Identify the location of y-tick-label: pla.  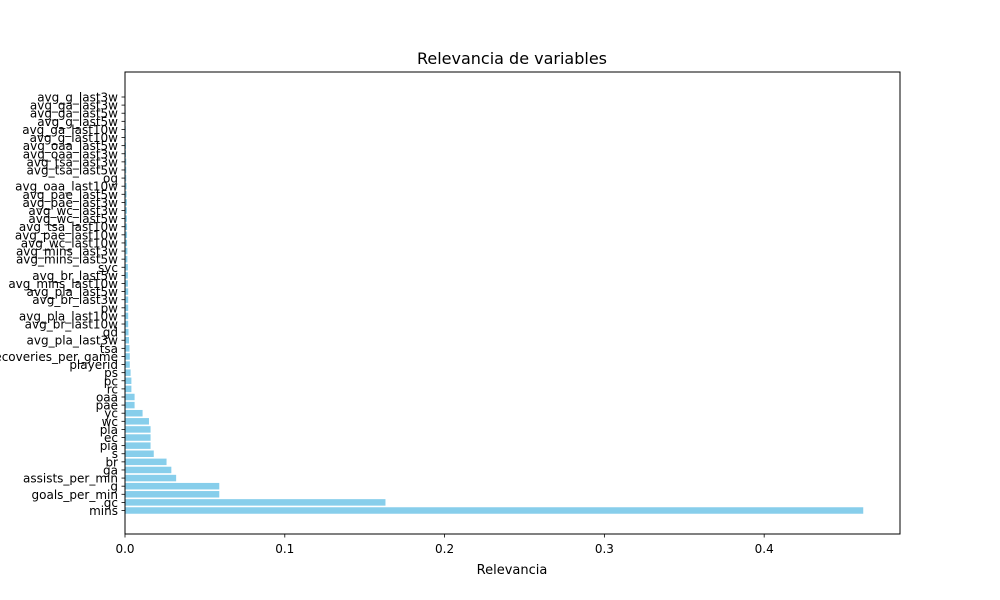
(109, 430).